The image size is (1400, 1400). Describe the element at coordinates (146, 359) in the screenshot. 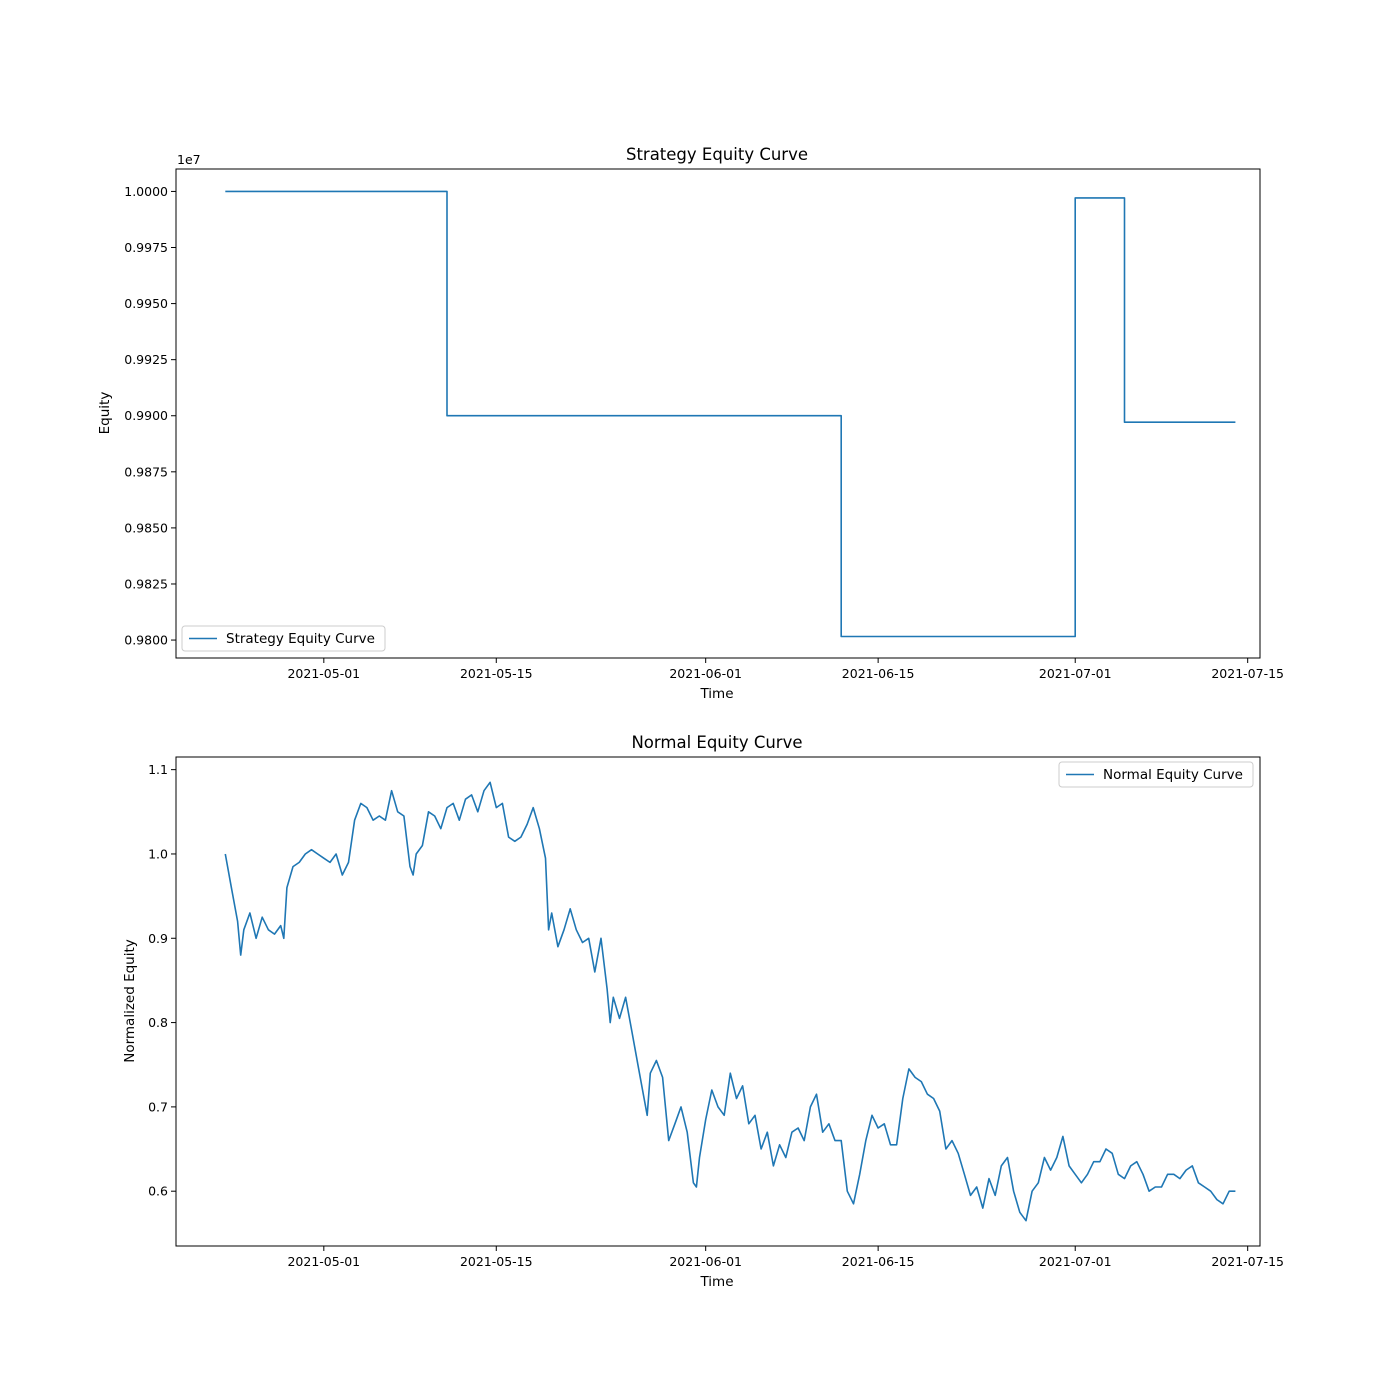

I see `y-tick-label: 0.9925` at that location.